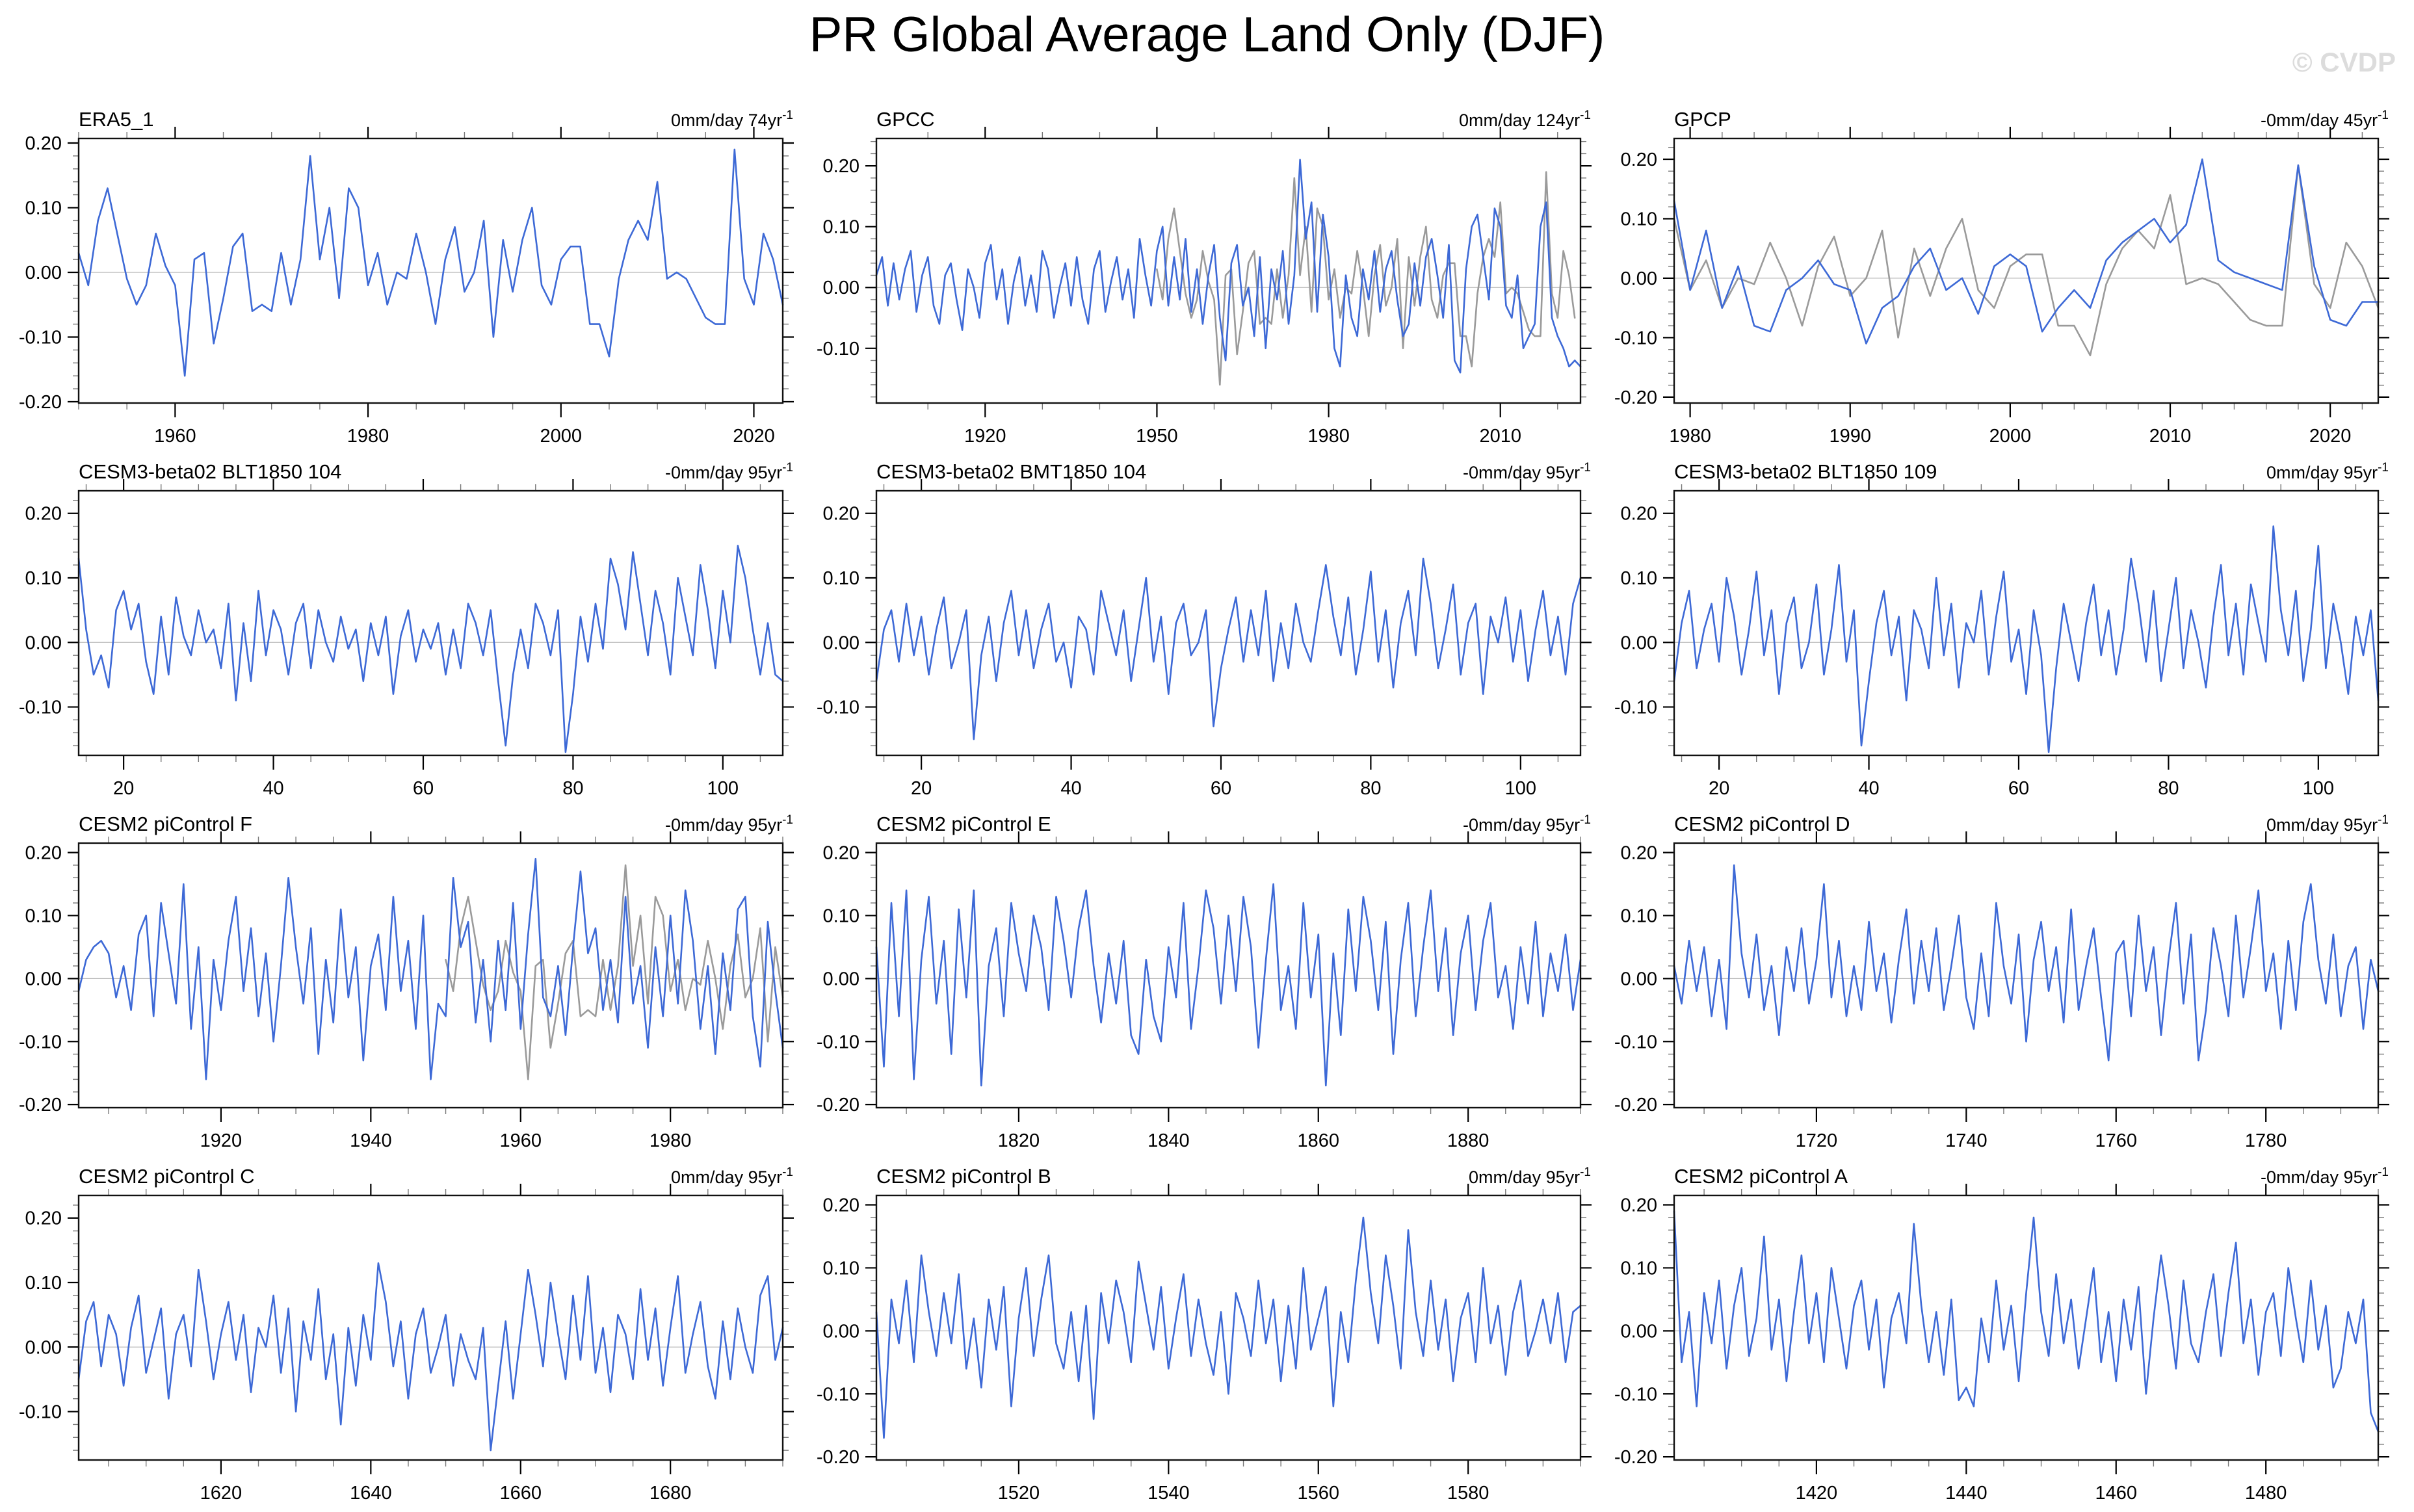  I want to click on axis-tick-labels: 0.20 0.10 0.00 -0.10 -0.20 1920 1940 1960 1980, so click(355, 997).